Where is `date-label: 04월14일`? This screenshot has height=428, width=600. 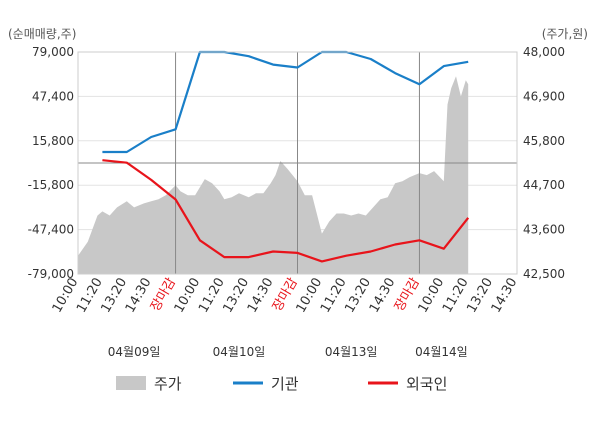
date-label: 04월14일 is located at coordinates (441, 352).